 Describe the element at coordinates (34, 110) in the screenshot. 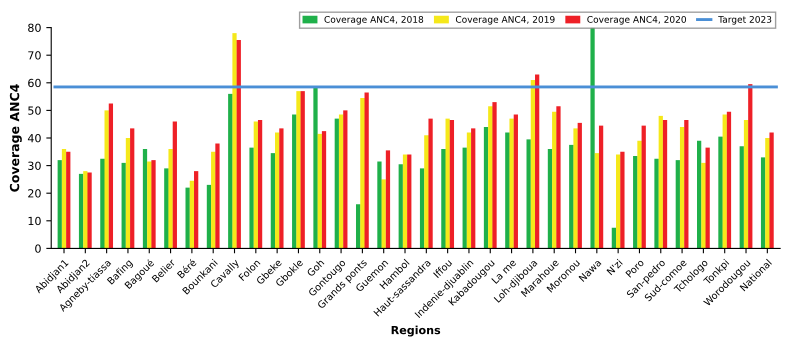

I see `y-tick-label: 50` at that location.